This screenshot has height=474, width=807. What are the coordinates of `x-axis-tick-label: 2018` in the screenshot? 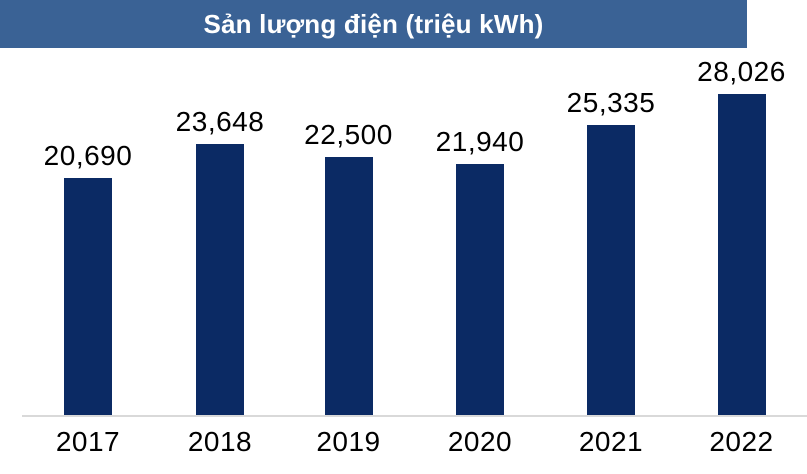 It's located at (220, 441).